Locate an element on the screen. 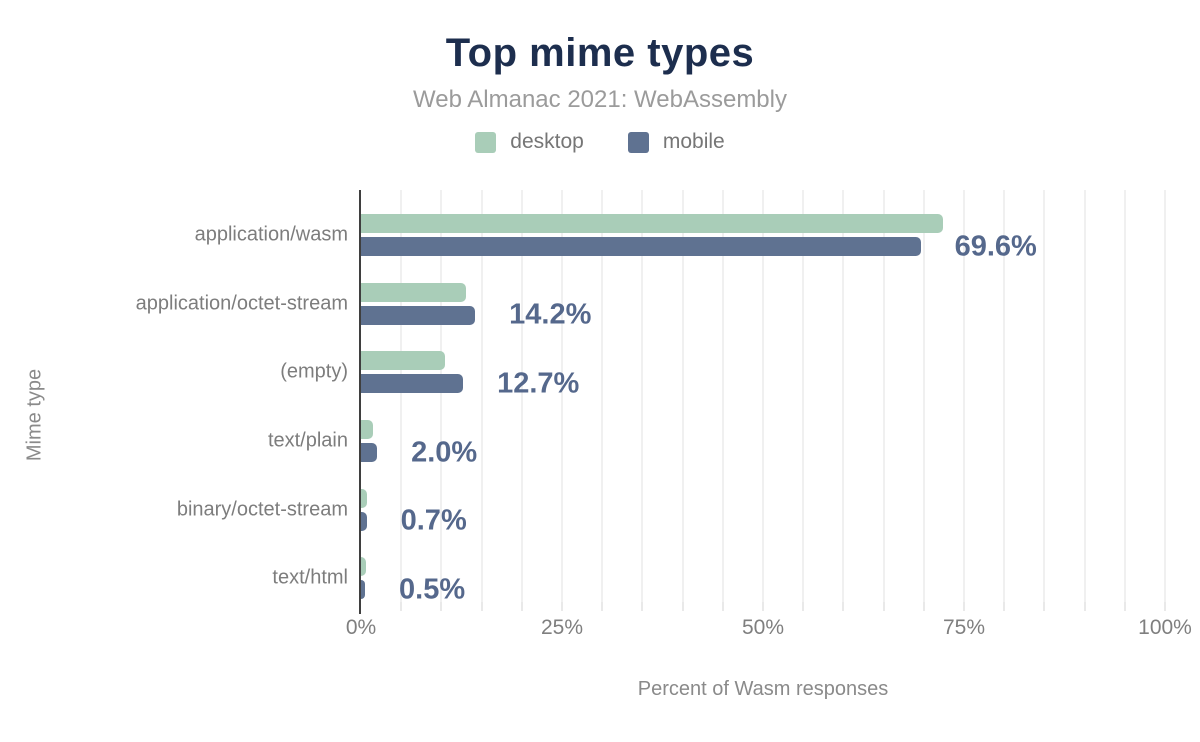  legend-label-mobile: mobile is located at coordinates (693, 141).